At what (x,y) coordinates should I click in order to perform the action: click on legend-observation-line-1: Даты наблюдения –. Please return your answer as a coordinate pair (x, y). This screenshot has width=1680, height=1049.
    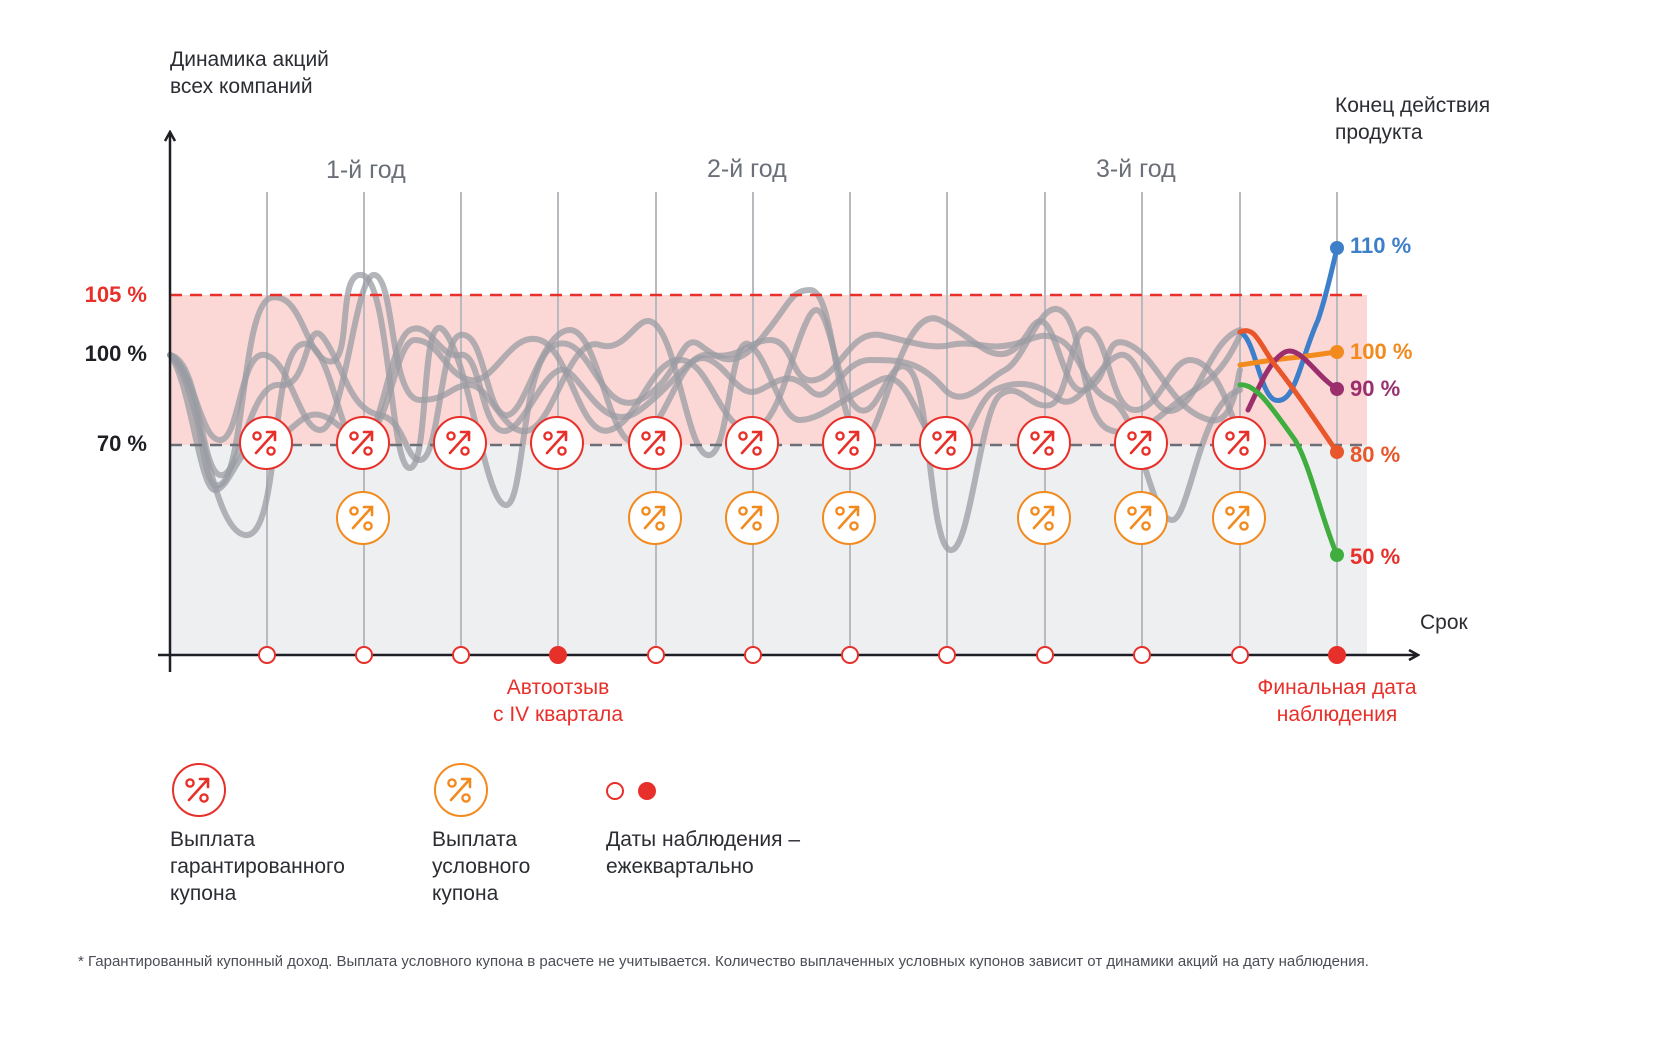
    Looking at the image, I should click on (703, 839).